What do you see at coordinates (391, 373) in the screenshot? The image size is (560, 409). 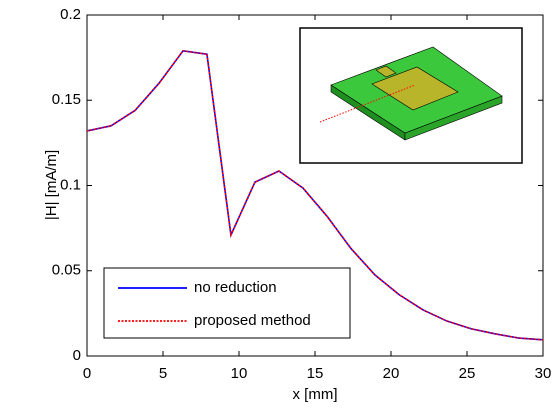 I see `x-tick-label: 20` at bounding box center [391, 373].